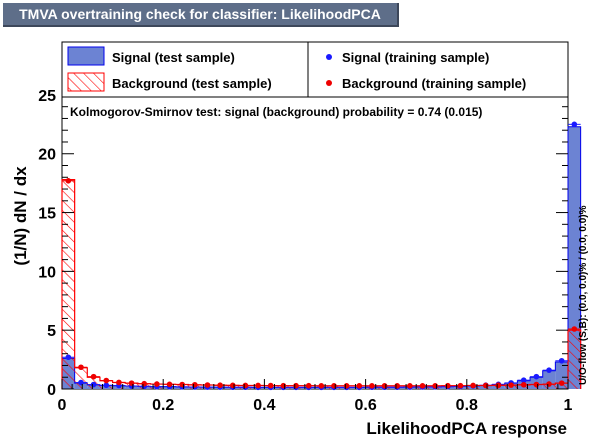 This screenshot has height=443, width=598. Describe the element at coordinates (86, 56) in the screenshot. I see `legend-swatch-signal-test` at that location.